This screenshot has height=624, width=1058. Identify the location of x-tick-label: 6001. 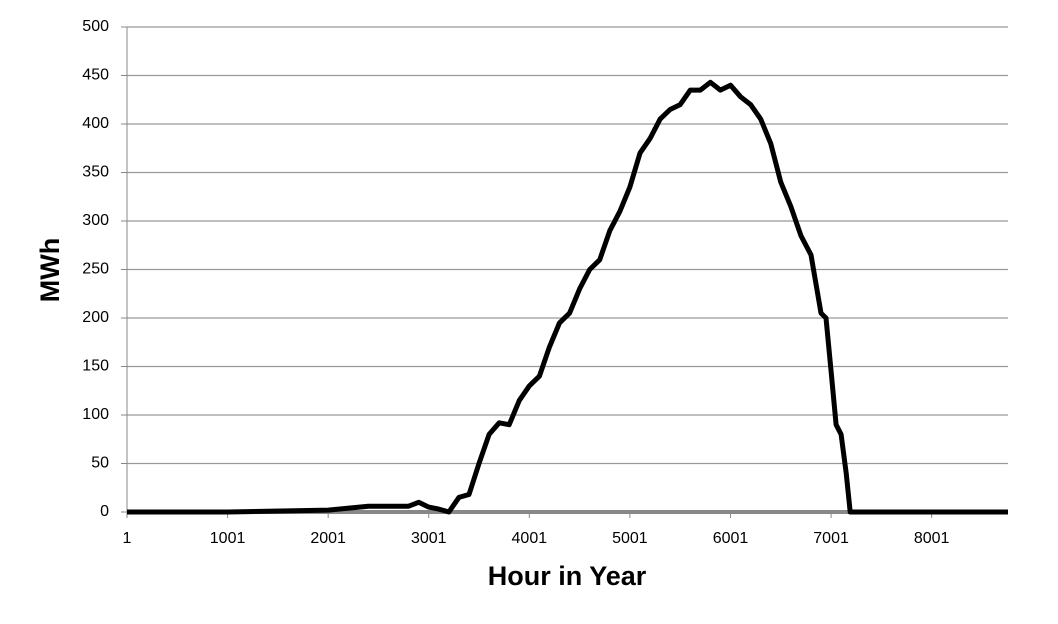
(731, 538).